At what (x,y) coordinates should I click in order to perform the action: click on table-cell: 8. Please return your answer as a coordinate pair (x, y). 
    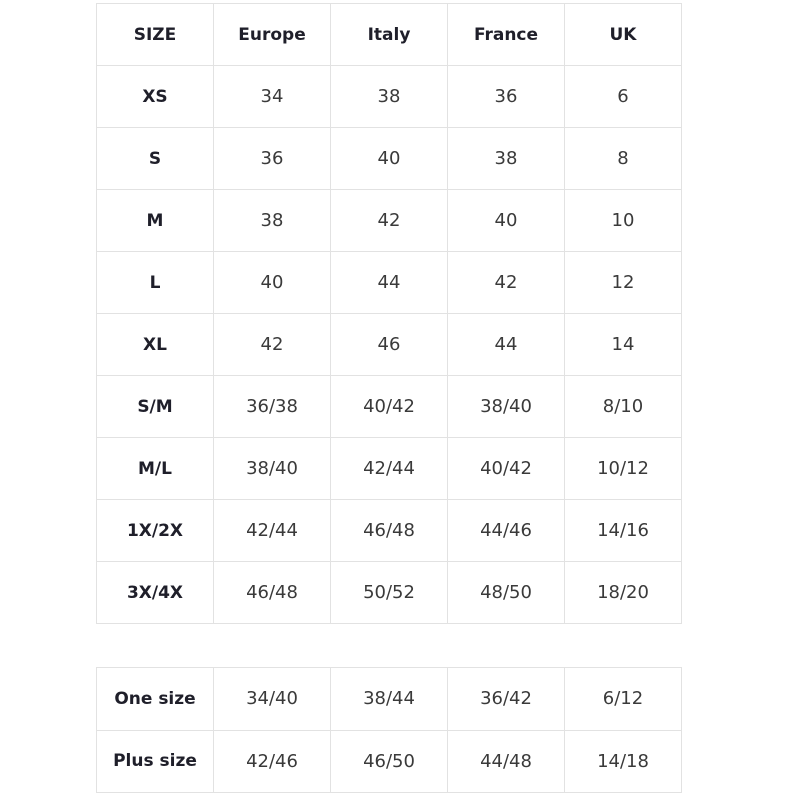
    Looking at the image, I should click on (623, 158).